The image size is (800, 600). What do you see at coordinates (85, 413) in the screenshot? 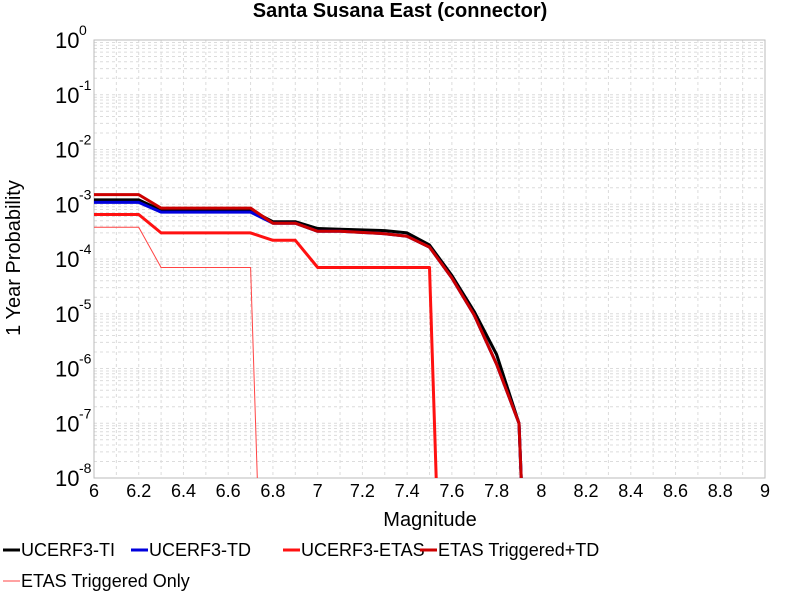
I see `y-tick-exponent: -7` at bounding box center [85, 413].